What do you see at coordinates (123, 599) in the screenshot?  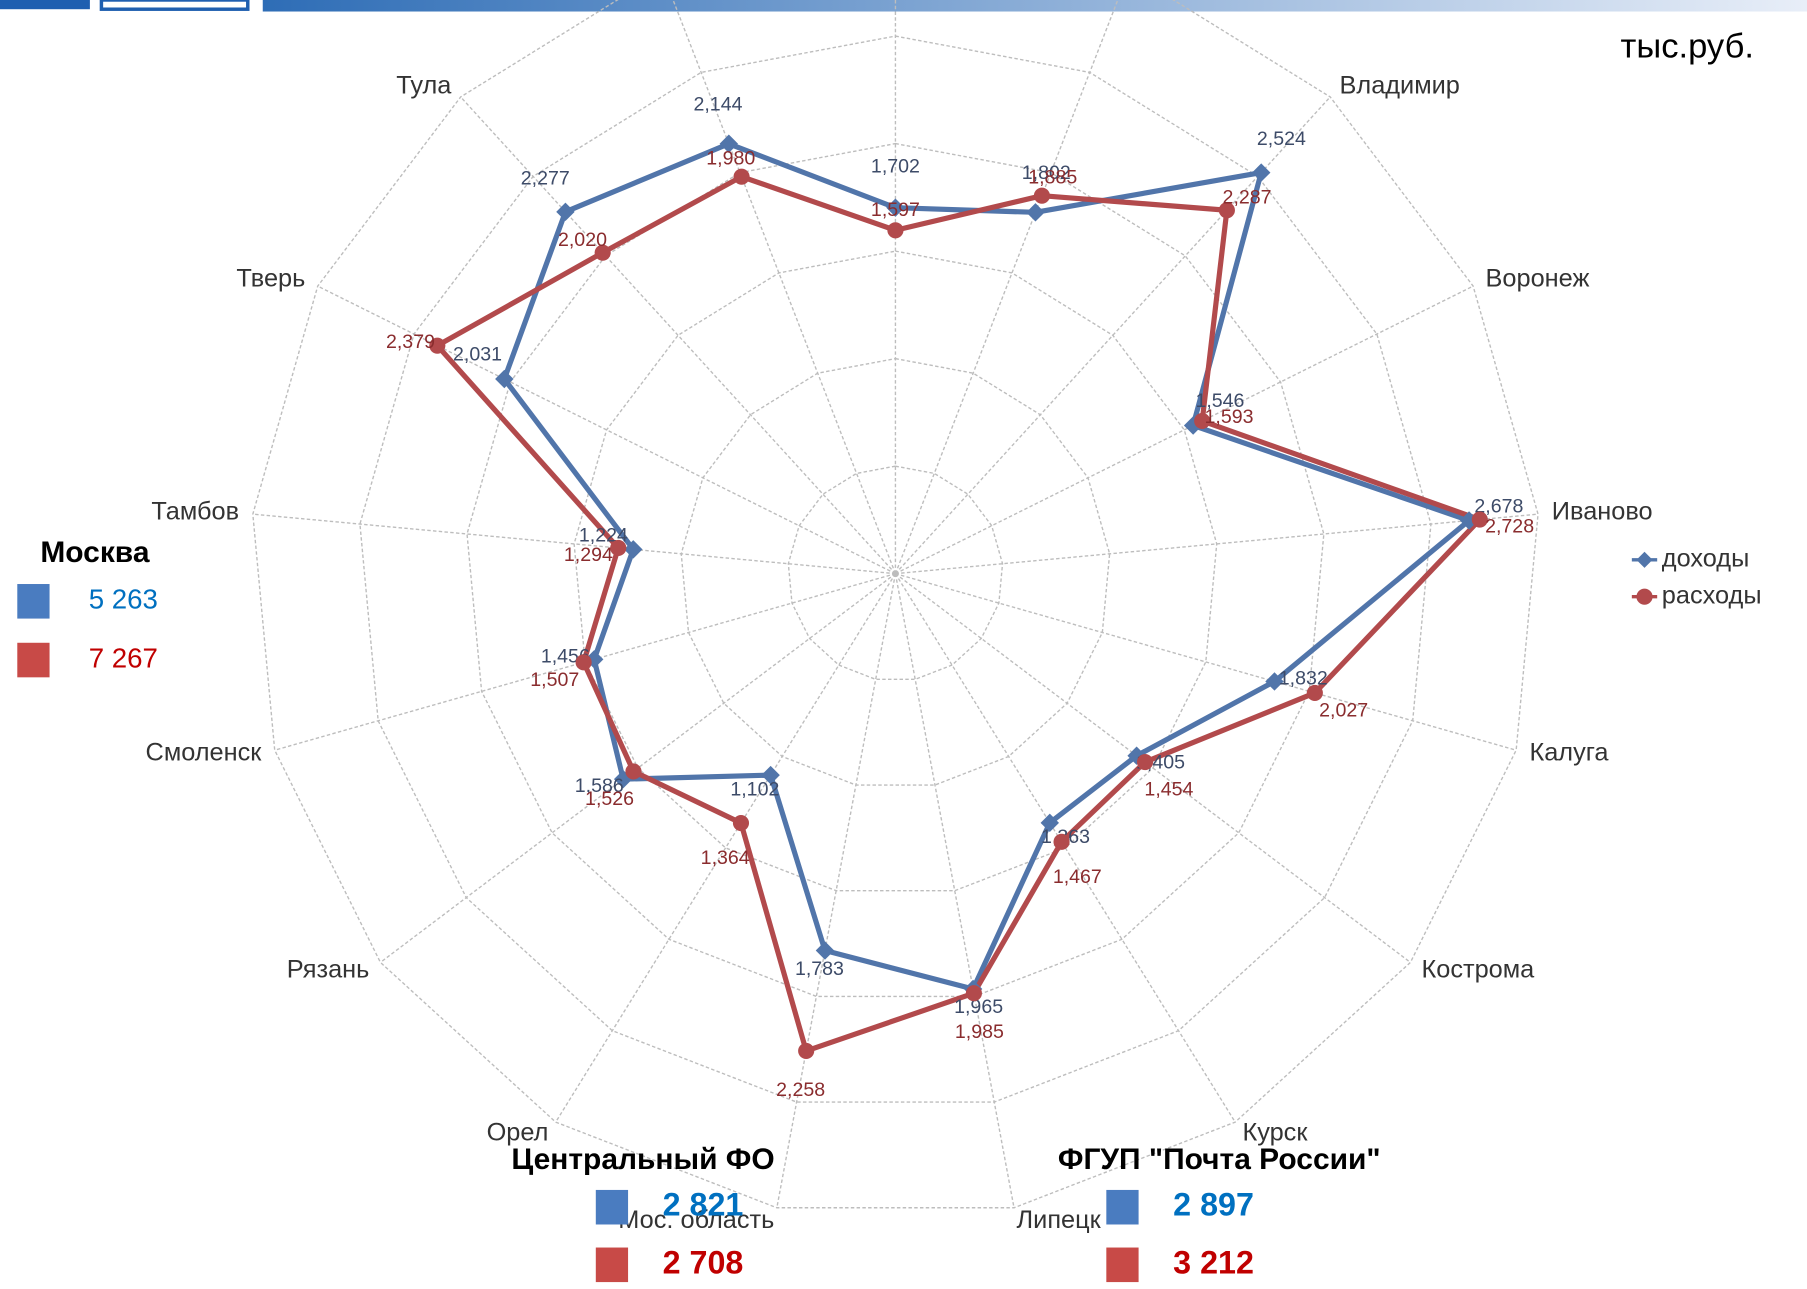 I see `panel-income: 5 263` at bounding box center [123, 599].